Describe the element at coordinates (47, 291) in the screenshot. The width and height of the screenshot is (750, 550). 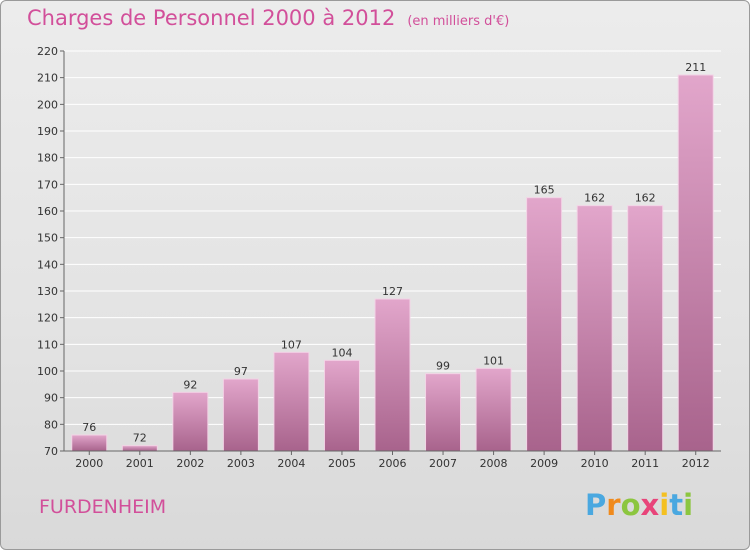
I see `y-tick-label: 130` at that location.